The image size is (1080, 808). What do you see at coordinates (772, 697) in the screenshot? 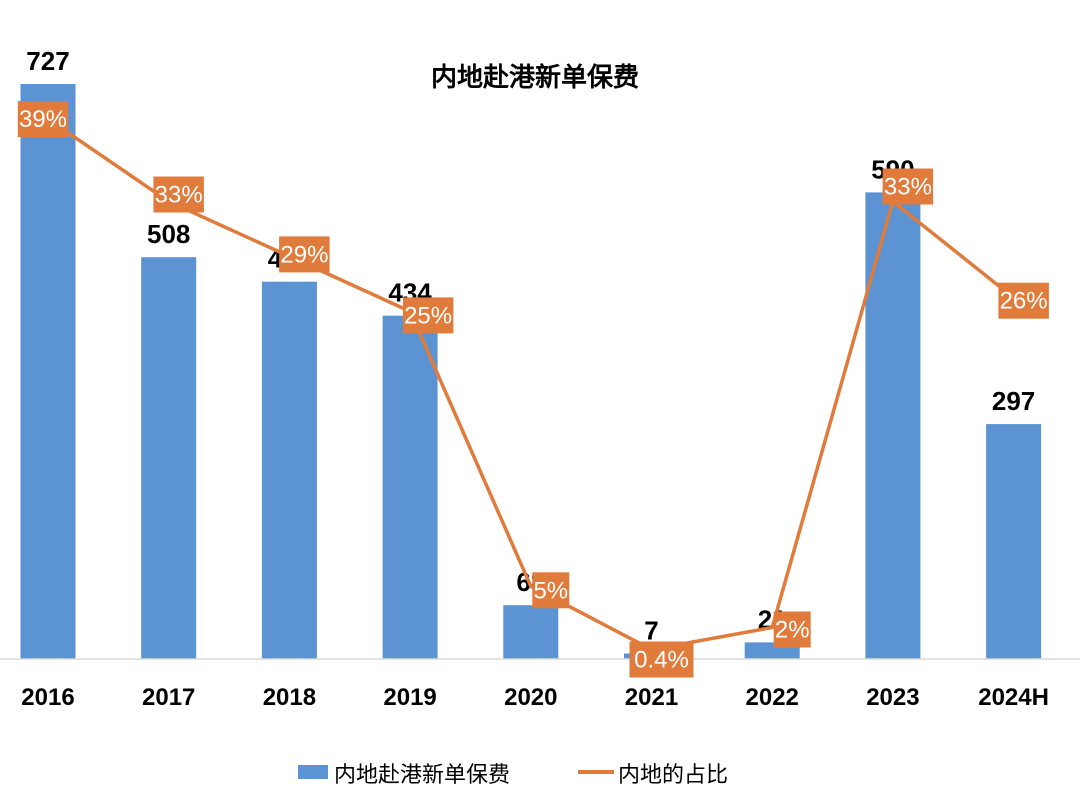
I see `x-tick-2022: 2022` at bounding box center [772, 697].